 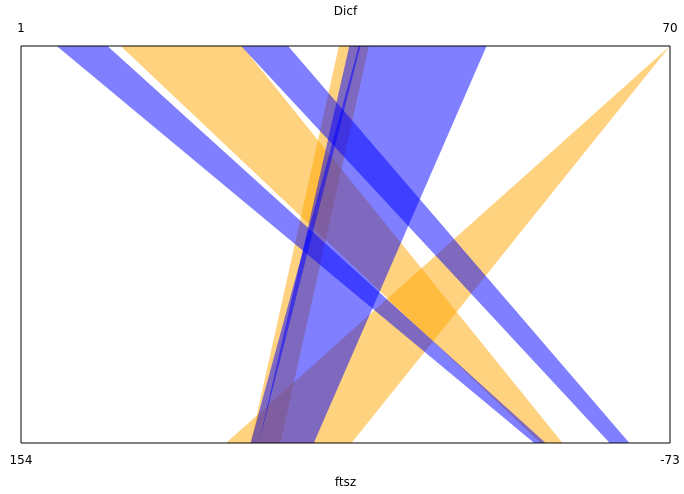 What do you see at coordinates (346, 11) in the screenshot?
I see `top-axis-title: Dicf` at bounding box center [346, 11].